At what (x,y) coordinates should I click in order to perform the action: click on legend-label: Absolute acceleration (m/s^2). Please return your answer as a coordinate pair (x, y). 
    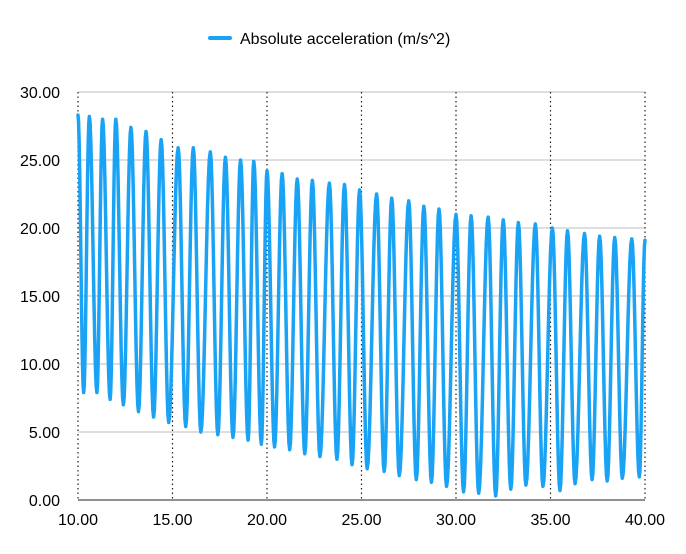
    Looking at the image, I should click on (345, 39).